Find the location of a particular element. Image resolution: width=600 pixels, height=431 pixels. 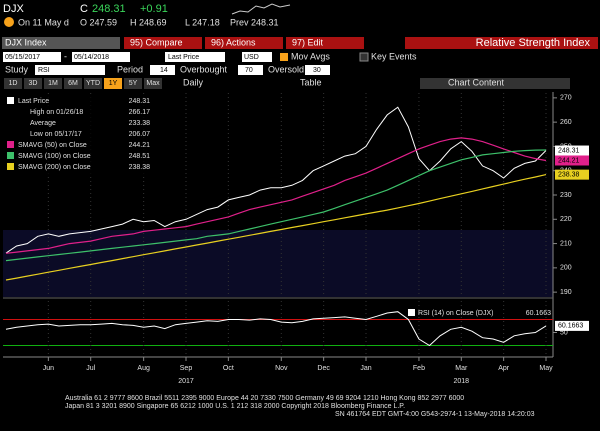

legend-label: Average is located at coordinates (43, 123).